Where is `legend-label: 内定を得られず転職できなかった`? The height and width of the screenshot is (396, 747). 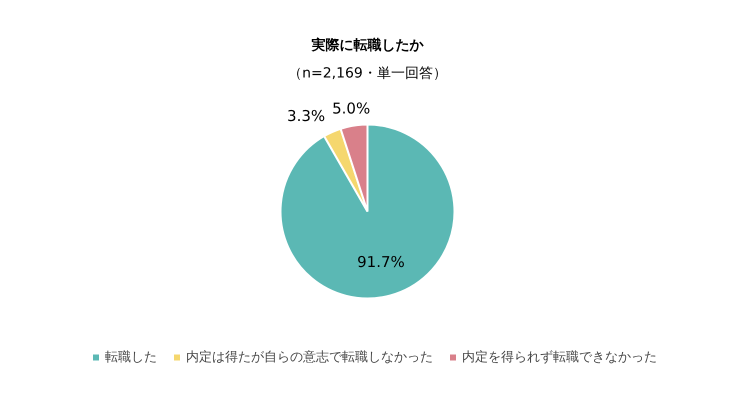
legend-label: 内定を得られず転職できなかった is located at coordinates (559, 357).